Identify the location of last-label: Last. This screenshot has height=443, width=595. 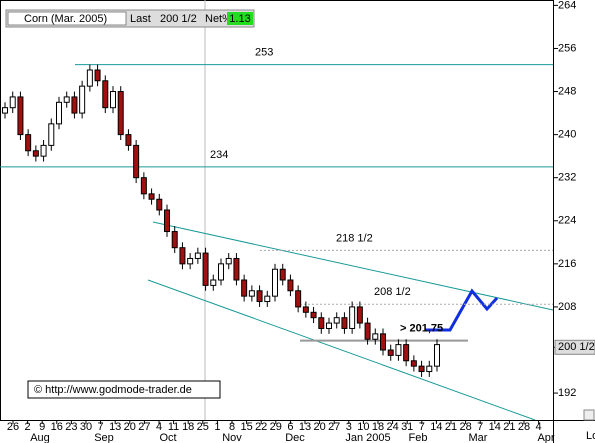
(140, 19).